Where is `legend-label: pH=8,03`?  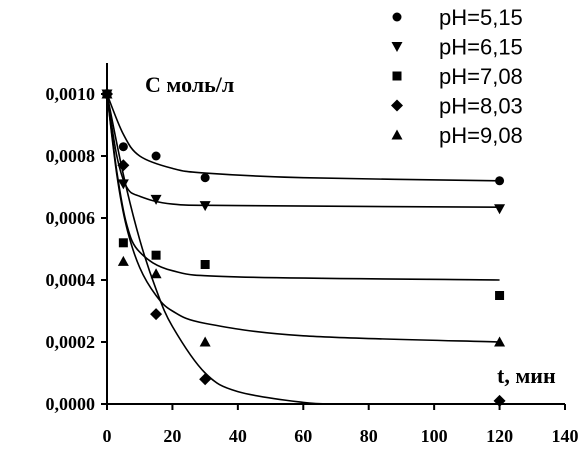
legend-label: pH=8,03 is located at coordinates (481, 106).